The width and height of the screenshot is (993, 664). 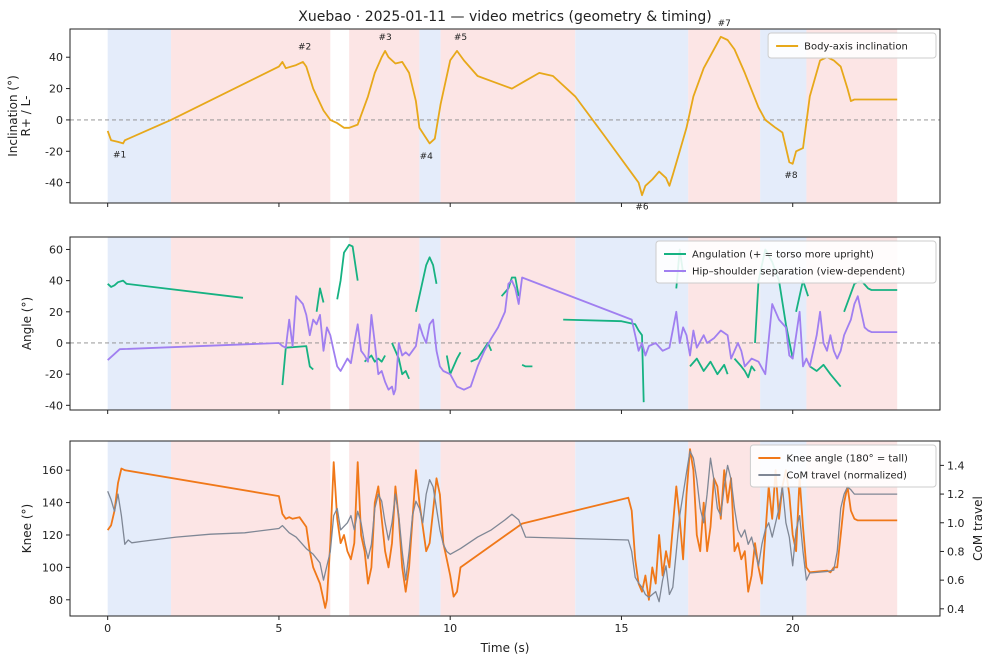 I want to click on legend-label-2: Hip–shoulder separation (view-dependent), so click(x=798, y=272).